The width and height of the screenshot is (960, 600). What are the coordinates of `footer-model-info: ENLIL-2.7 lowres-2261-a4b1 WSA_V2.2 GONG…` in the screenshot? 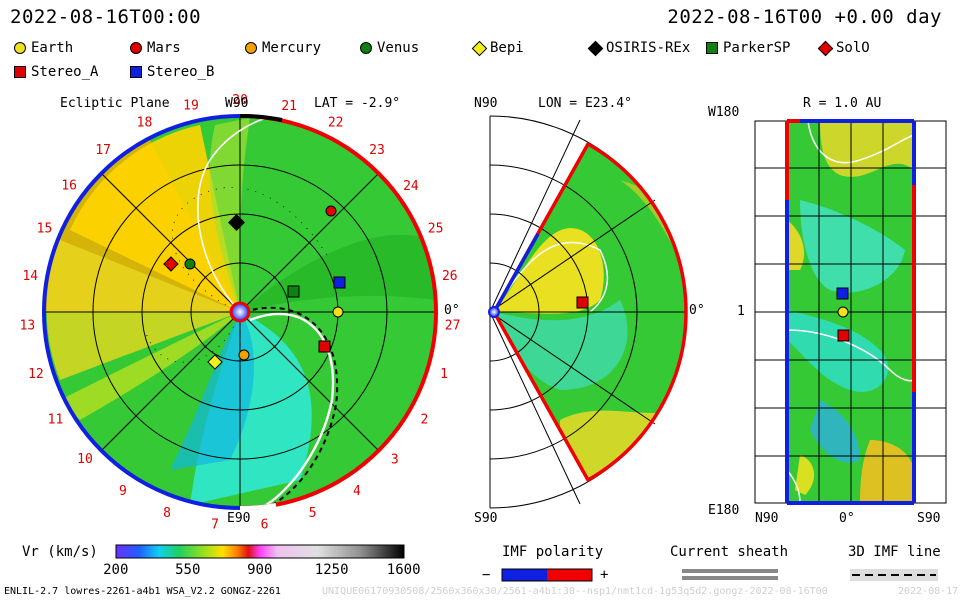 It's located at (142, 591).